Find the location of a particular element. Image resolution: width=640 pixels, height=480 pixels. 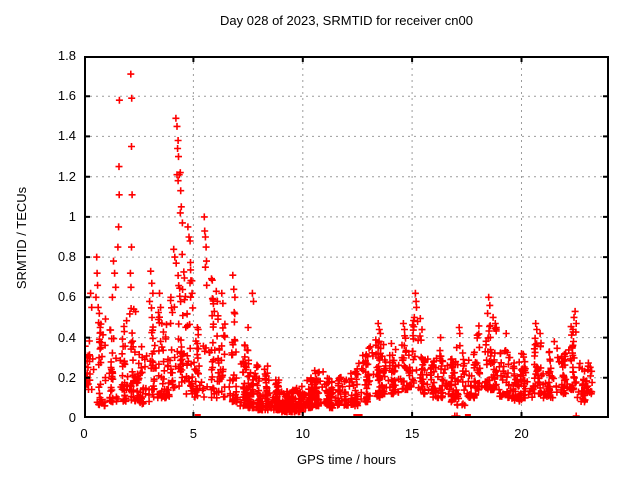

x-tick-label: 10 is located at coordinates (302, 433).